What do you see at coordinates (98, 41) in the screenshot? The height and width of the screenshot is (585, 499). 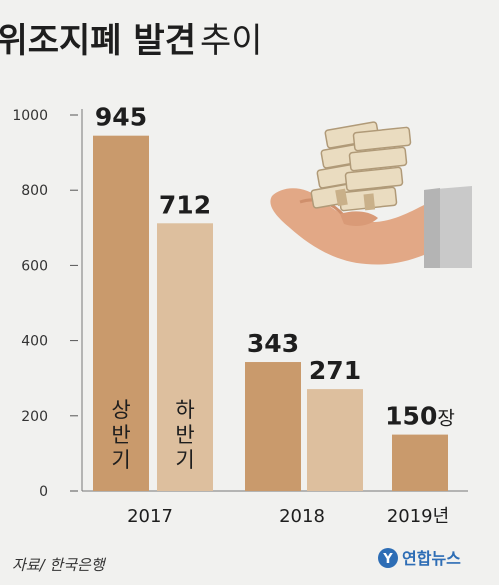 I see `title-bold: 위조지폐 발견` at bounding box center [98, 41].